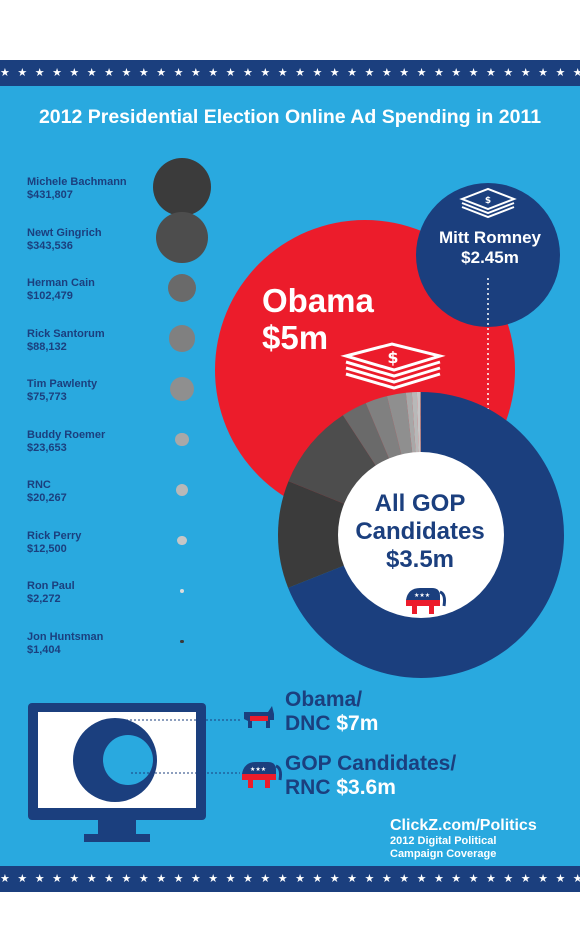  What do you see at coordinates (463, 825) in the screenshot?
I see `credit-site: ClickZ.com/Politics` at bounding box center [463, 825].